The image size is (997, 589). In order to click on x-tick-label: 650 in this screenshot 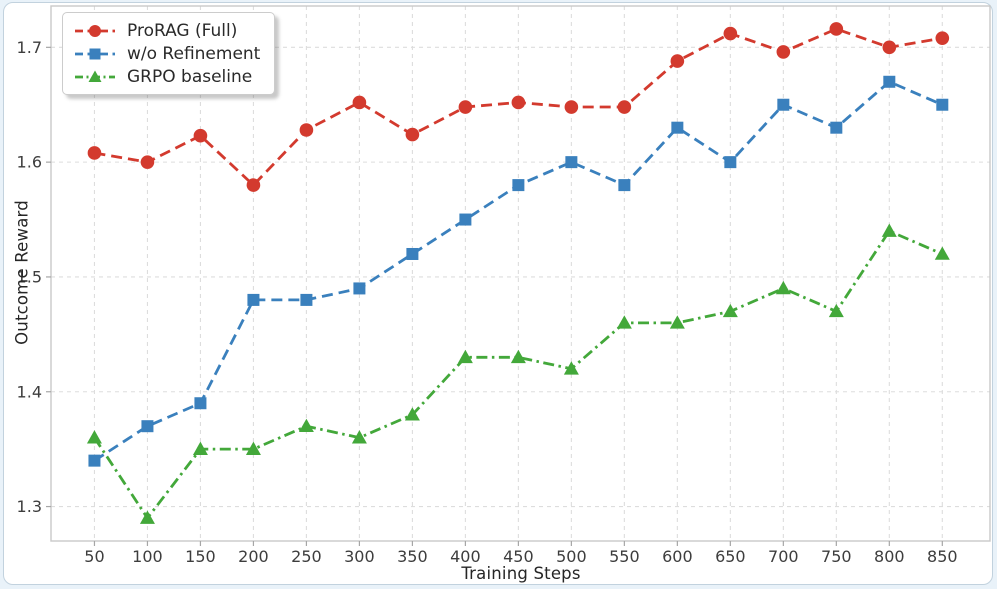, I will do `click(730, 556)`.